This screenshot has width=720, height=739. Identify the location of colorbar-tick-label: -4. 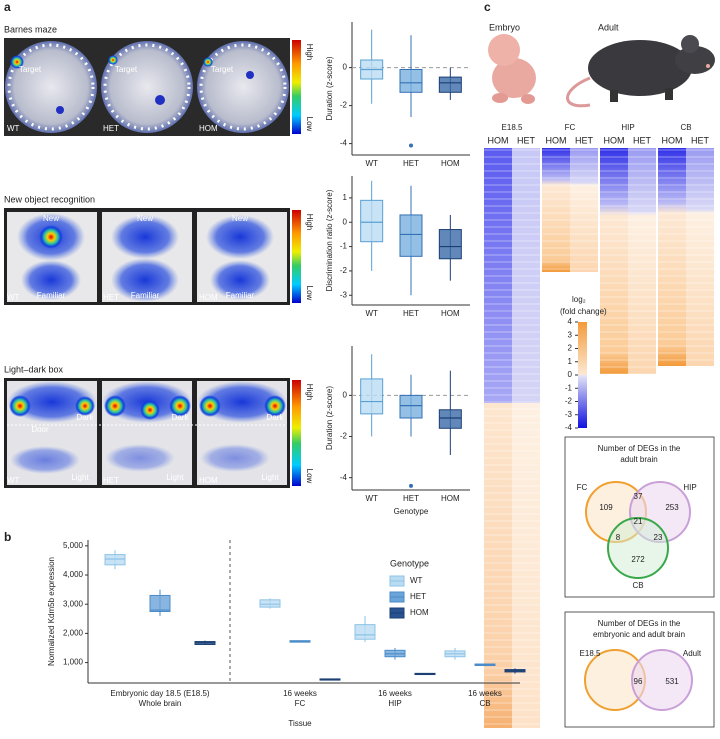
(569, 427).